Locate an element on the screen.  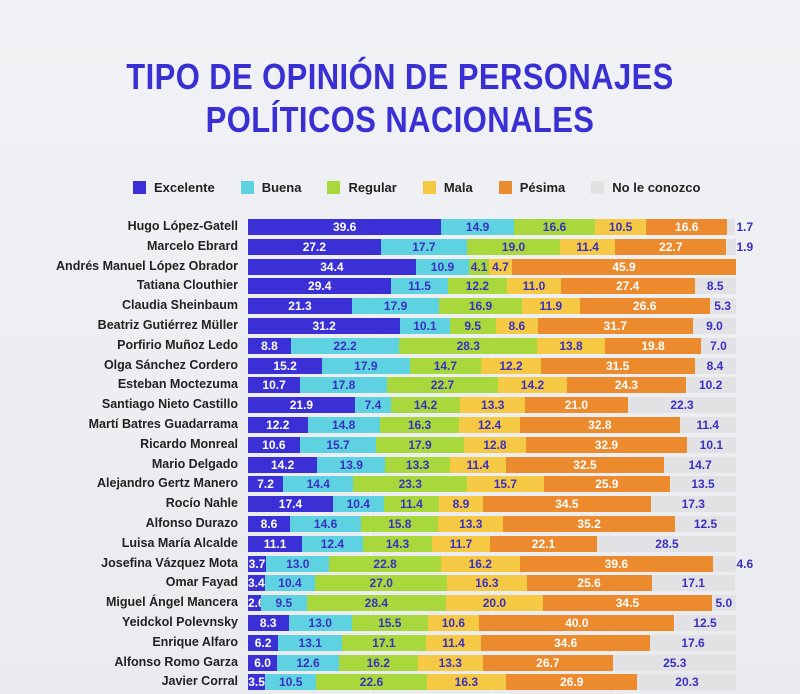
data-label: 6.2 is located at coordinates (263, 642).